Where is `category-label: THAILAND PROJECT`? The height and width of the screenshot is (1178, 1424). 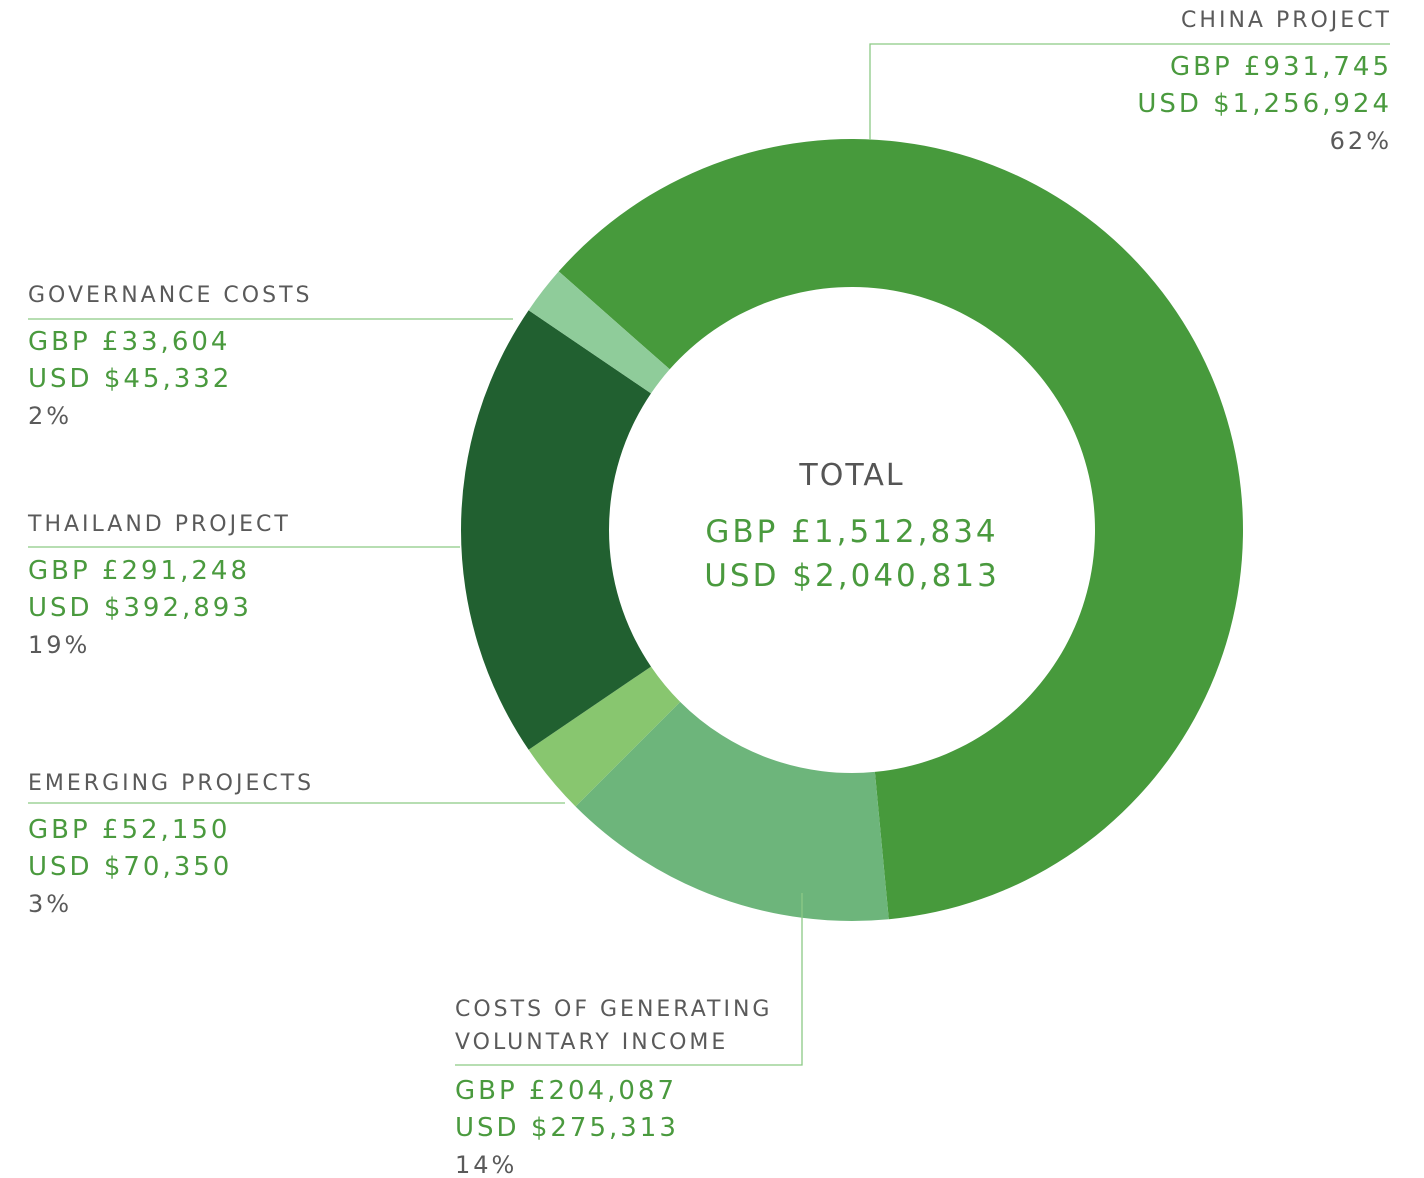 category-label: THAILAND PROJECT is located at coordinates (159, 524).